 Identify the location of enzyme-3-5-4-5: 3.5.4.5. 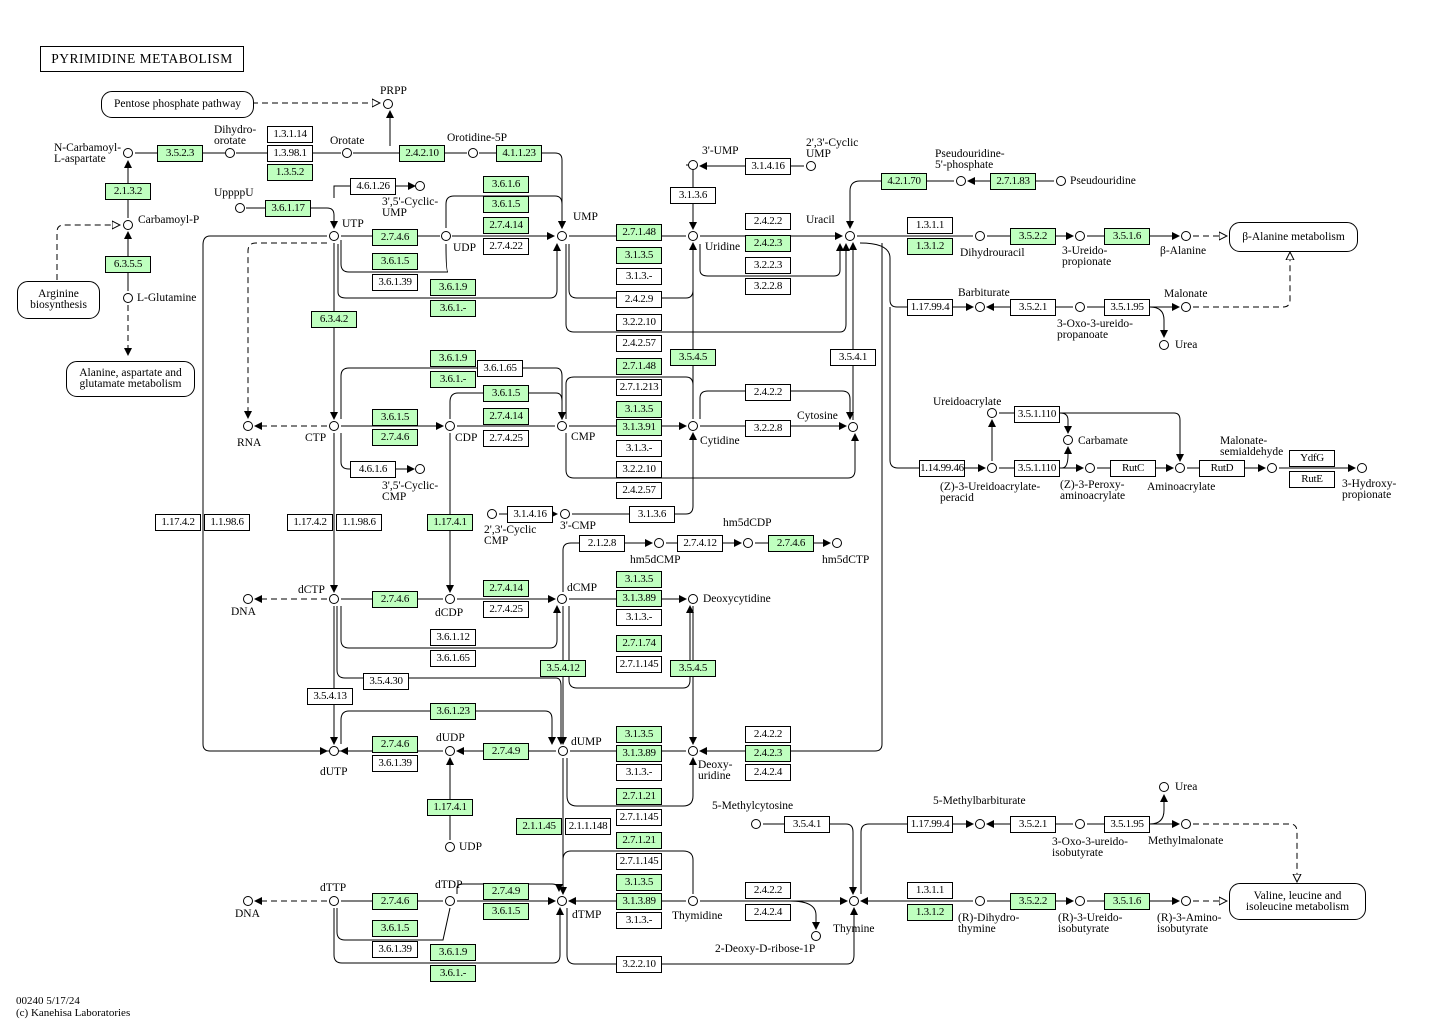
(693, 357).